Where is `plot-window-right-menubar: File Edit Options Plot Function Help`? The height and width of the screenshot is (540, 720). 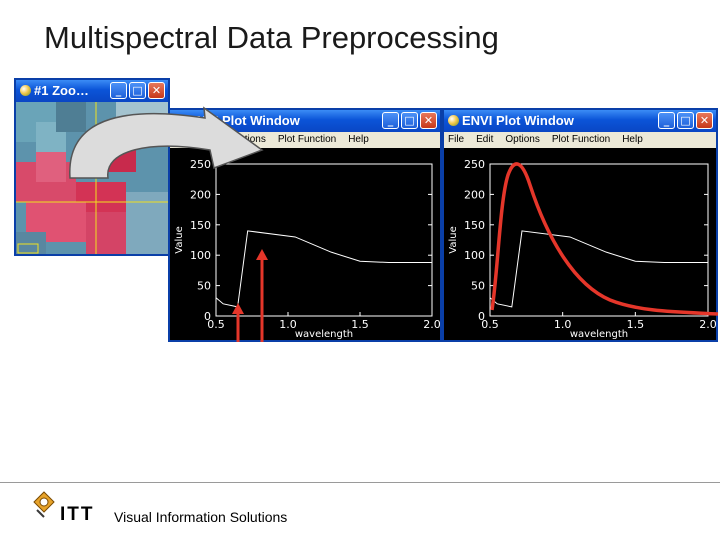
plot-window-right-menubar: File Edit Options Plot Function Help is located at coordinates (580, 140).